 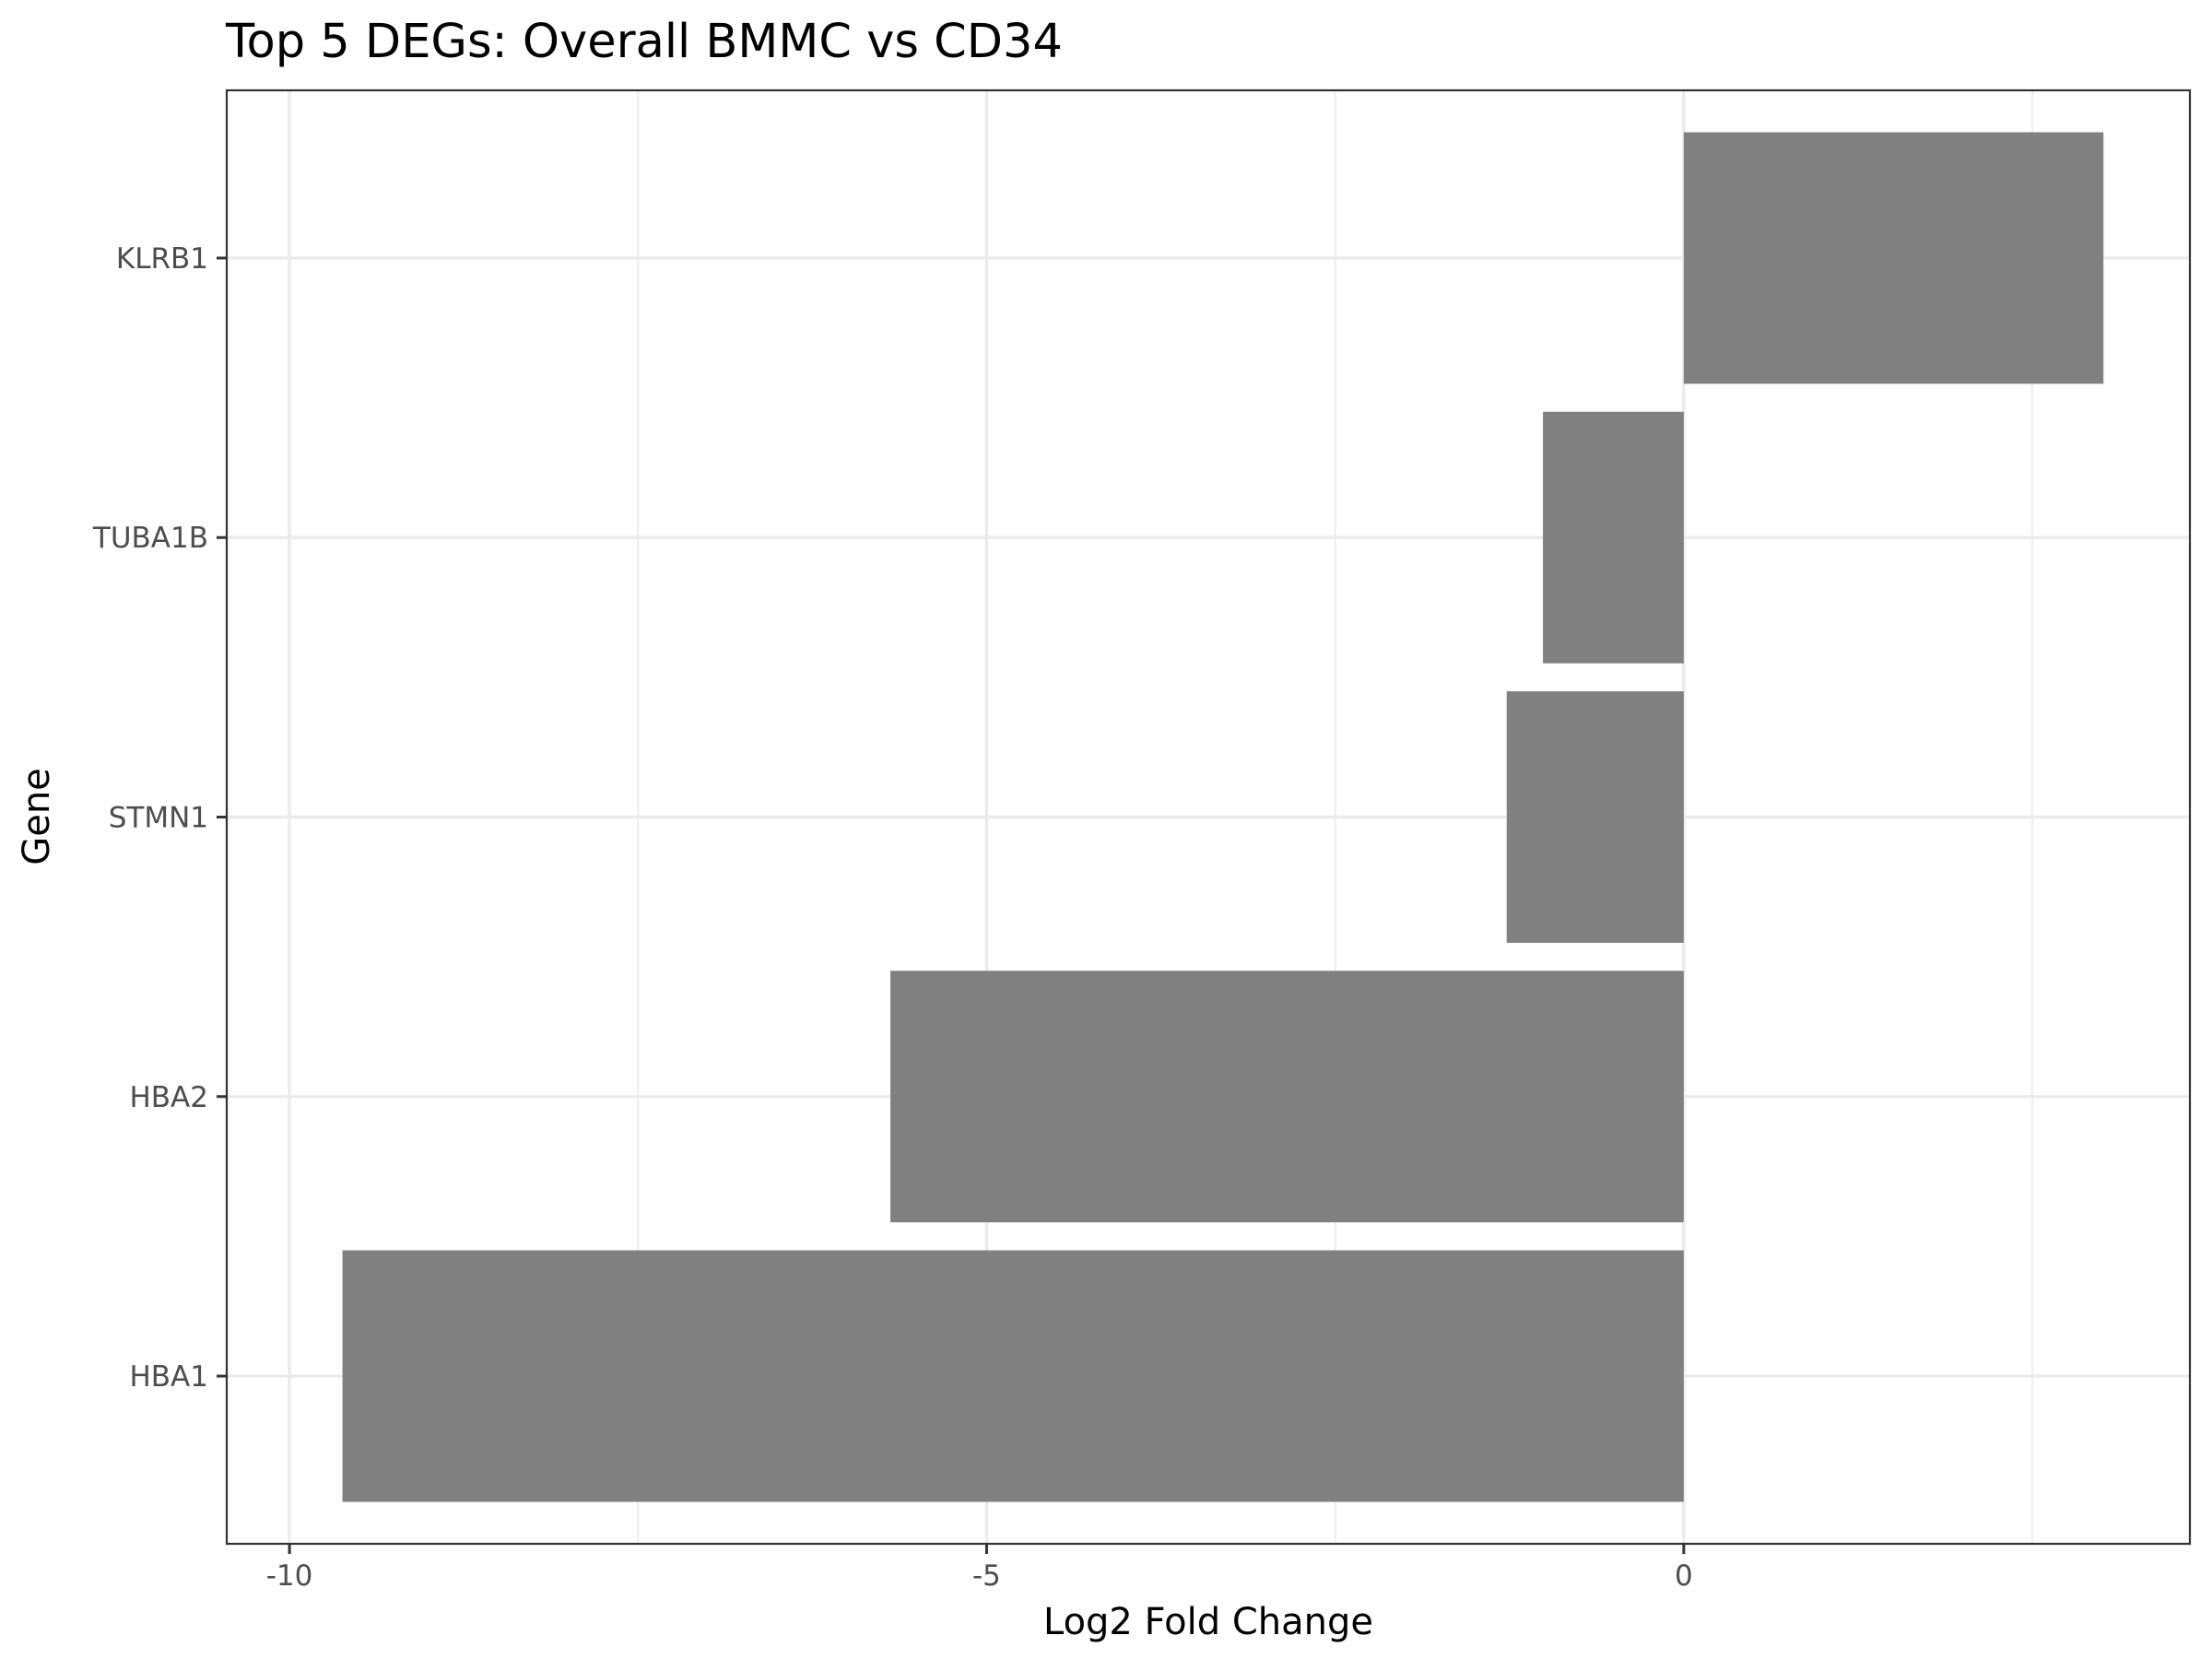 I want to click on bar-klrb1, so click(x=1893, y=258).